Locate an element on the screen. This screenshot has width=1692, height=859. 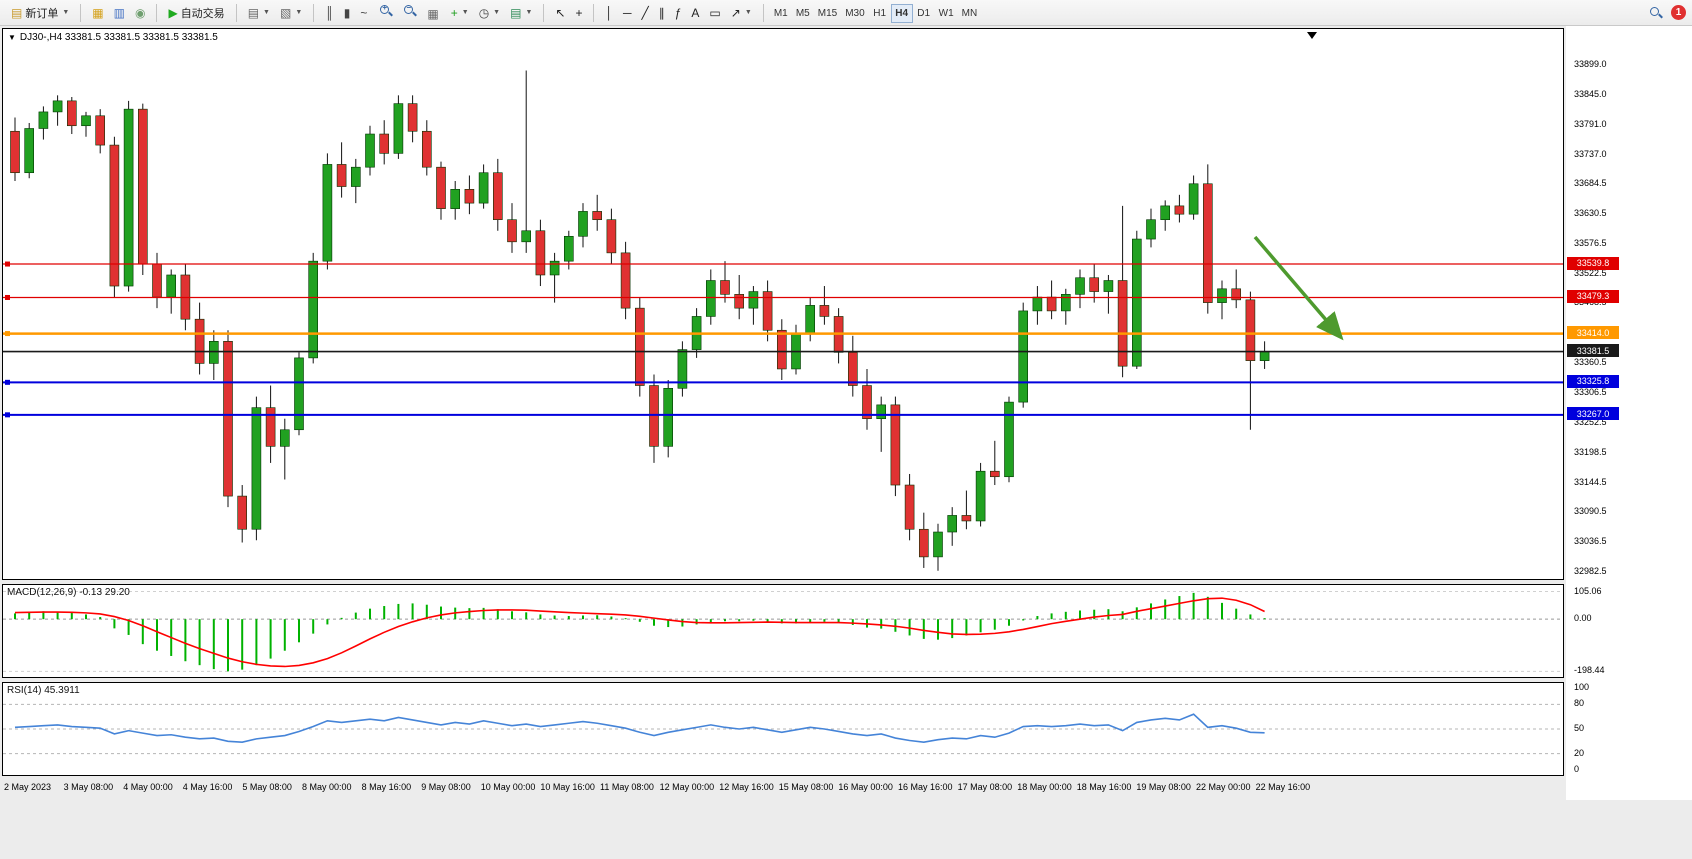
cursor-icon: ↖ is located at coordinates (560, 12).